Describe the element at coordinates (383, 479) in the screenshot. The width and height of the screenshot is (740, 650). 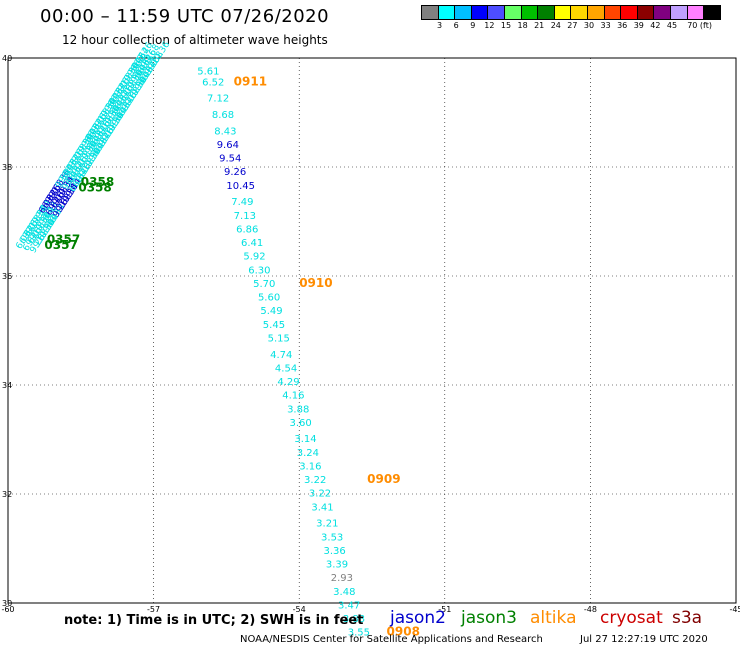
I see `pass-time-label: 0909` at that location.